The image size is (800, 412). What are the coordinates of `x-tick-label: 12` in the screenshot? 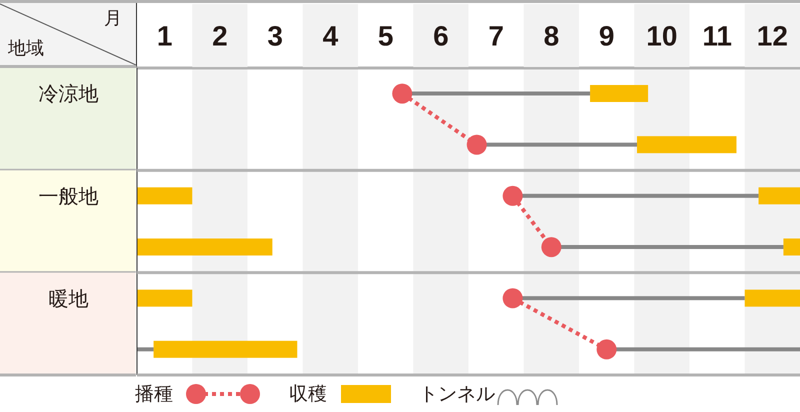 It's located at (772, 36).